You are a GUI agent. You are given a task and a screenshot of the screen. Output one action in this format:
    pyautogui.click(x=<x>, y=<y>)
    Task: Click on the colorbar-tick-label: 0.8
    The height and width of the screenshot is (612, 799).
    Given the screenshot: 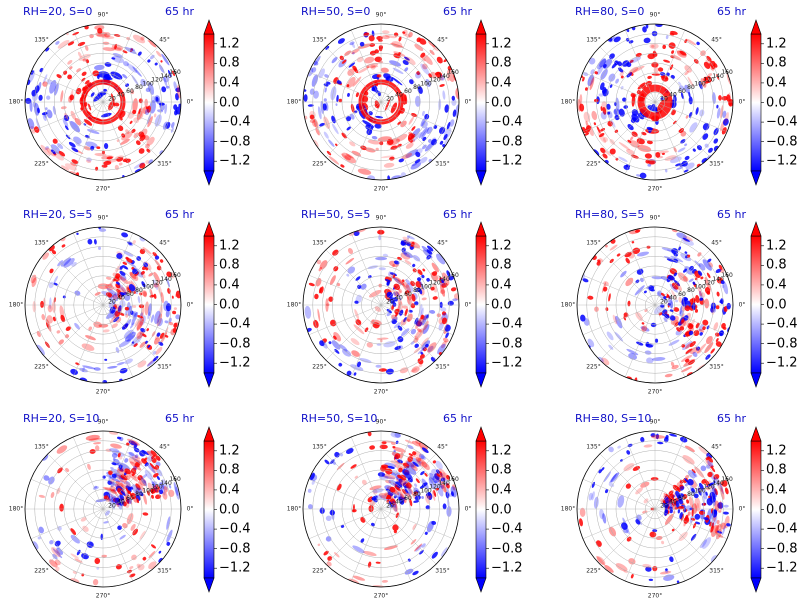 What is the action you would take?
    pyautogui.click(x=776, y=265)
    